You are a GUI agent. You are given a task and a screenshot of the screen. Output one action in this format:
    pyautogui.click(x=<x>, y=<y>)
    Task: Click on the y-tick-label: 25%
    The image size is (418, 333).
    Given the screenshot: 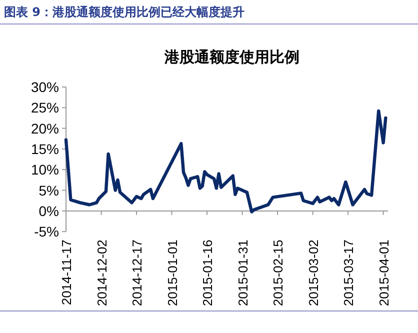 What is the action you would take?
    pyautogui.click(x=44, y=108)
    